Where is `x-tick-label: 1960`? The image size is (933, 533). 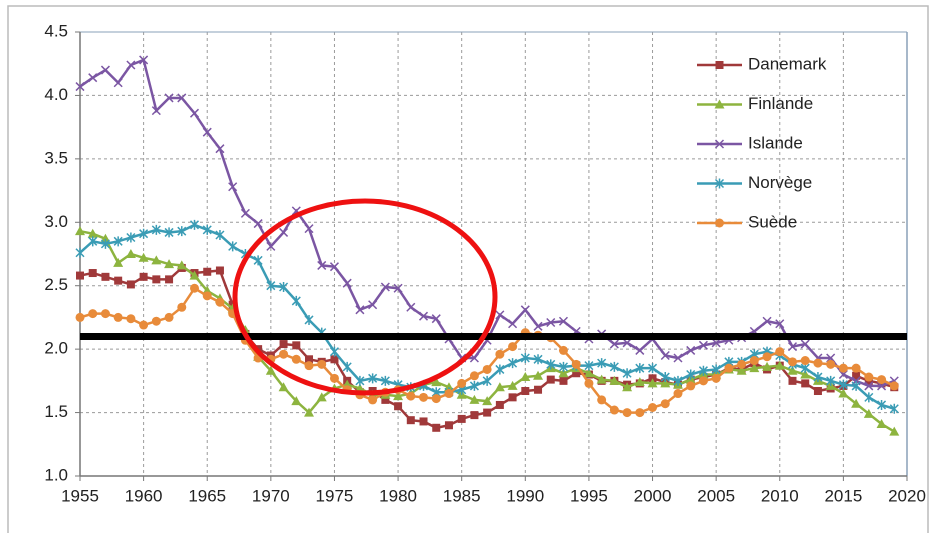 x-tick-label: 1960 is located at coordinates (144, 495).